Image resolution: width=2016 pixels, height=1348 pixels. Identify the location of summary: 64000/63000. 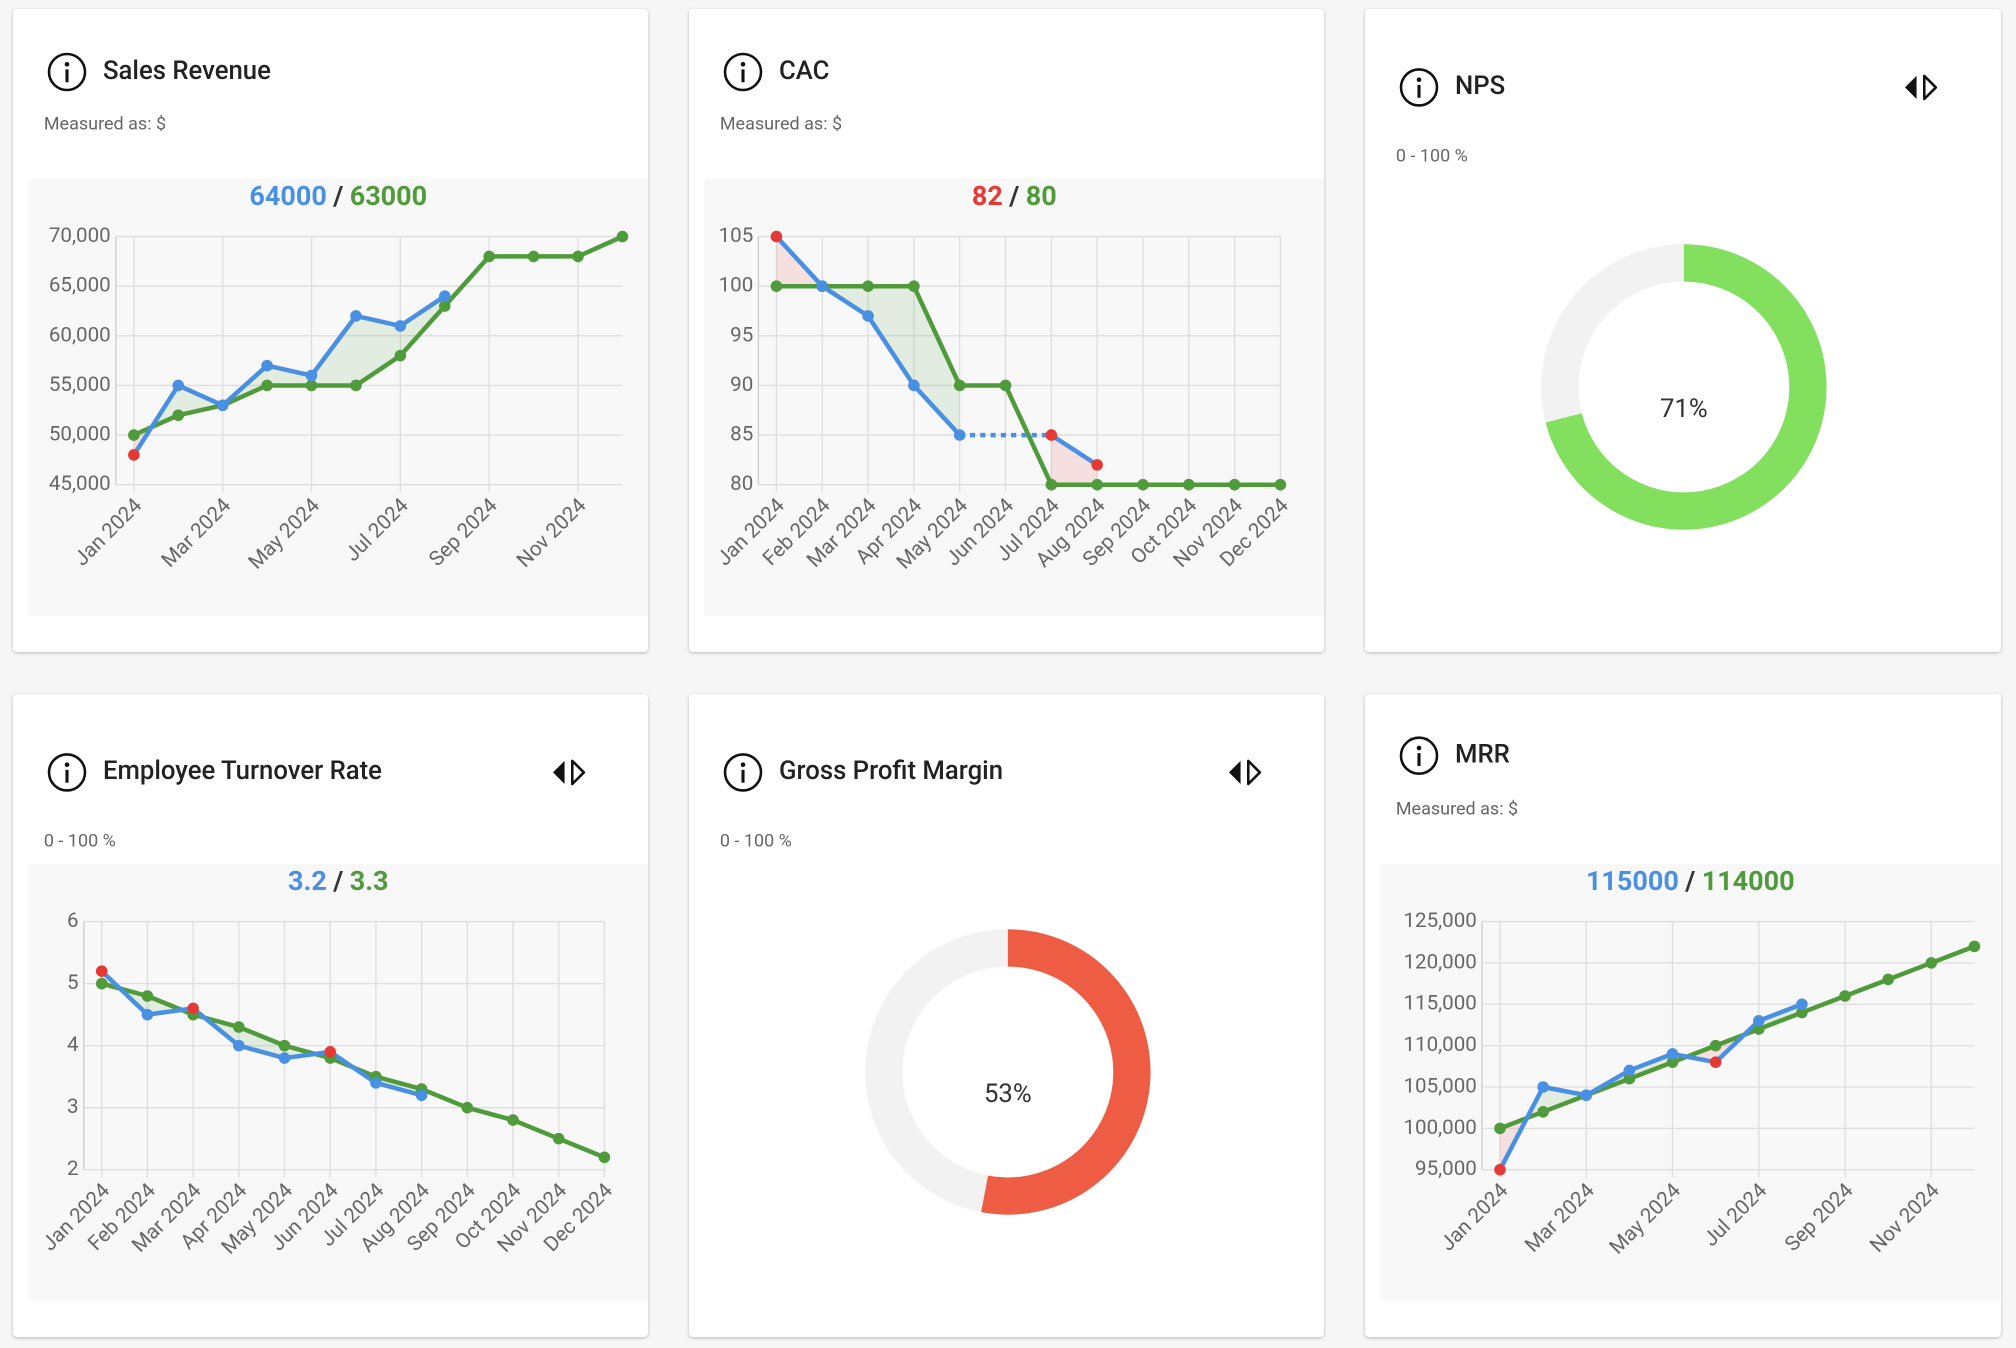
(338, 196).